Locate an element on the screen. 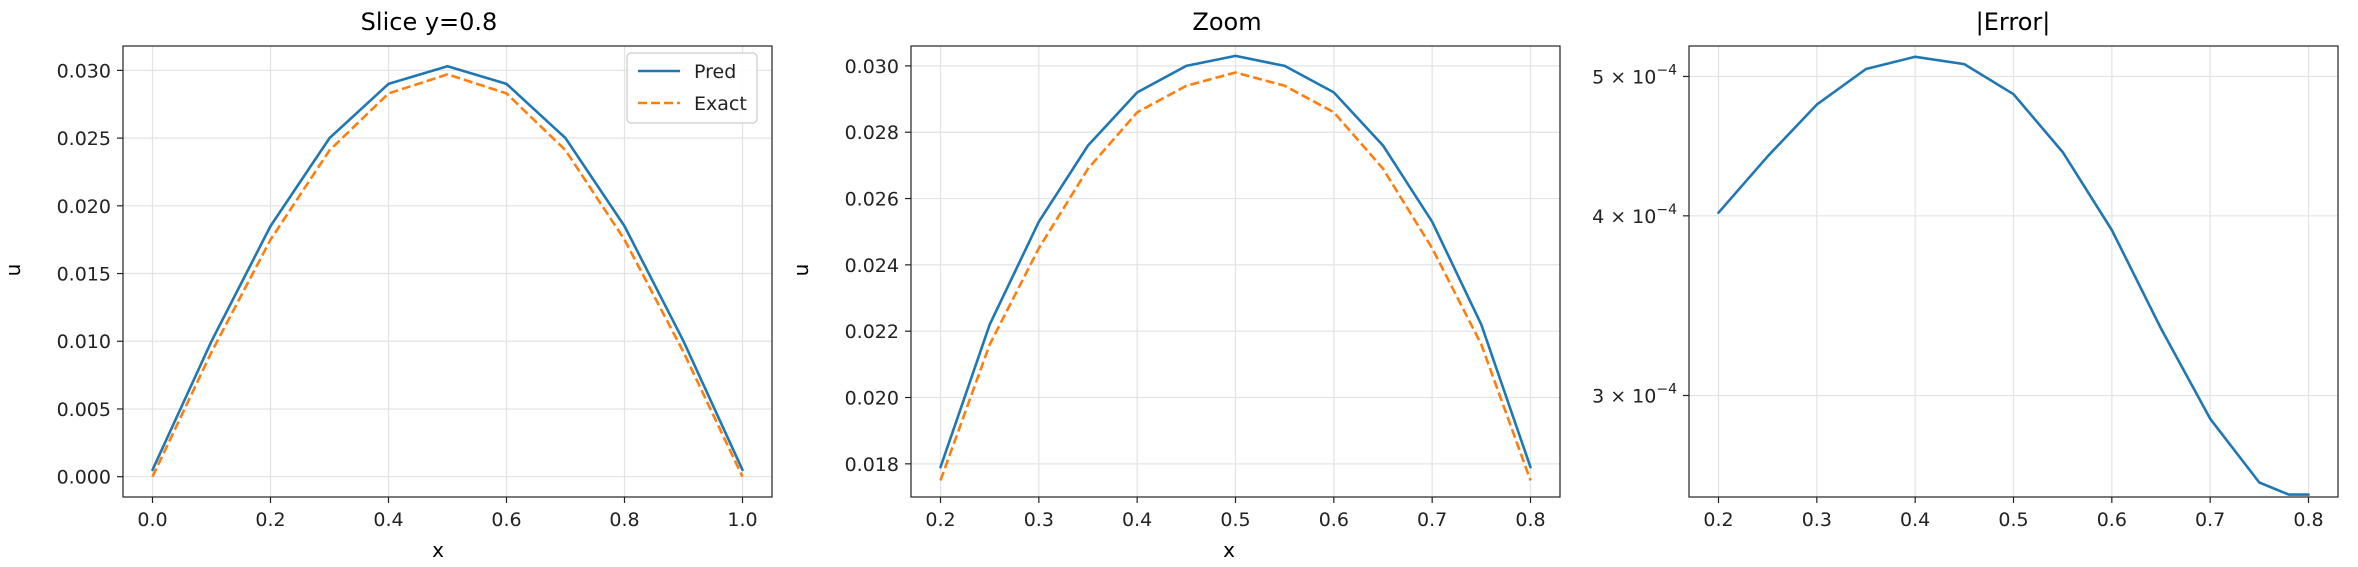  y-tick-label: 0.022 is located at coordinates (872, 332).